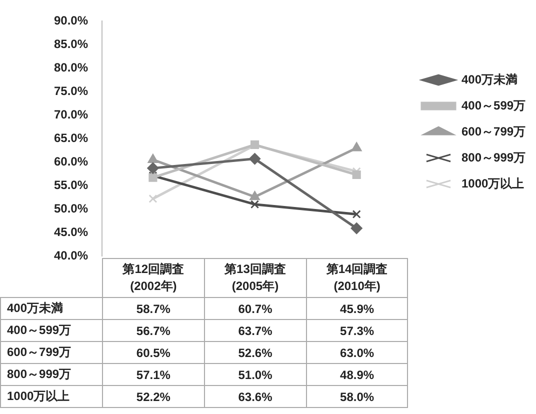 This screenshot has width=536, height=414. I want to click on data-label: 63.6%, so click(255, 397).